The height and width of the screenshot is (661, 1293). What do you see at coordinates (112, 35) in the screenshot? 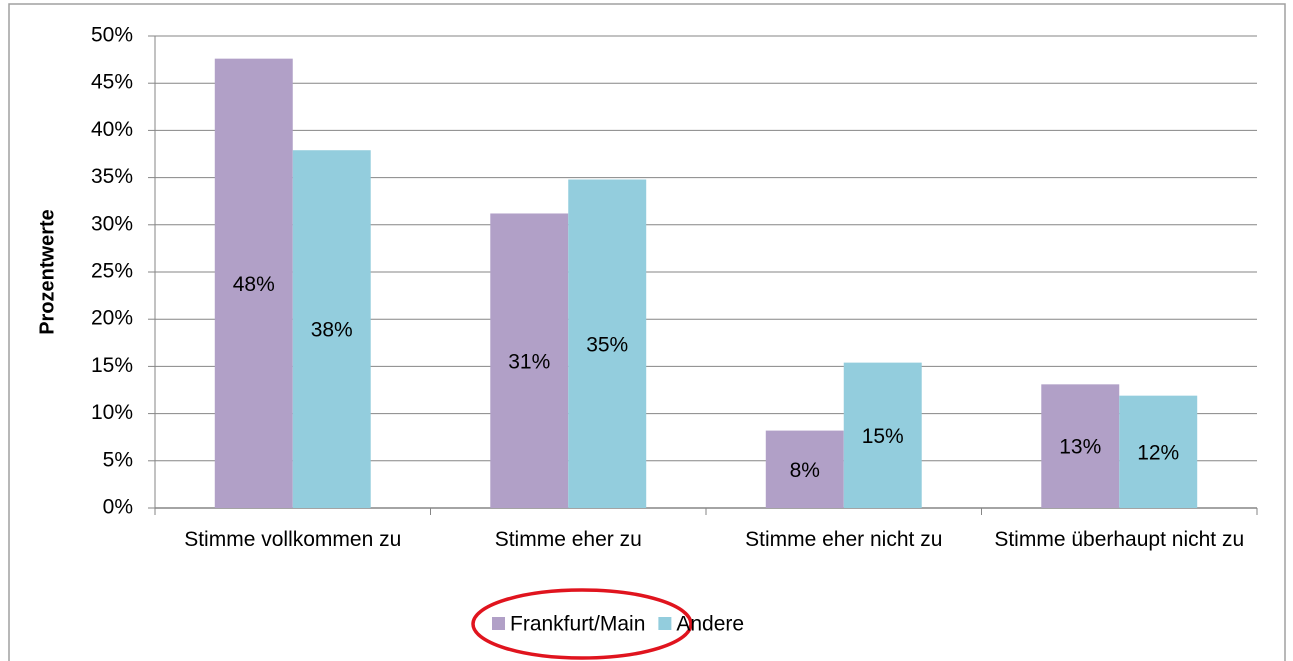
I see `y-tick-label: 50%` at bounding box center [112, 35].